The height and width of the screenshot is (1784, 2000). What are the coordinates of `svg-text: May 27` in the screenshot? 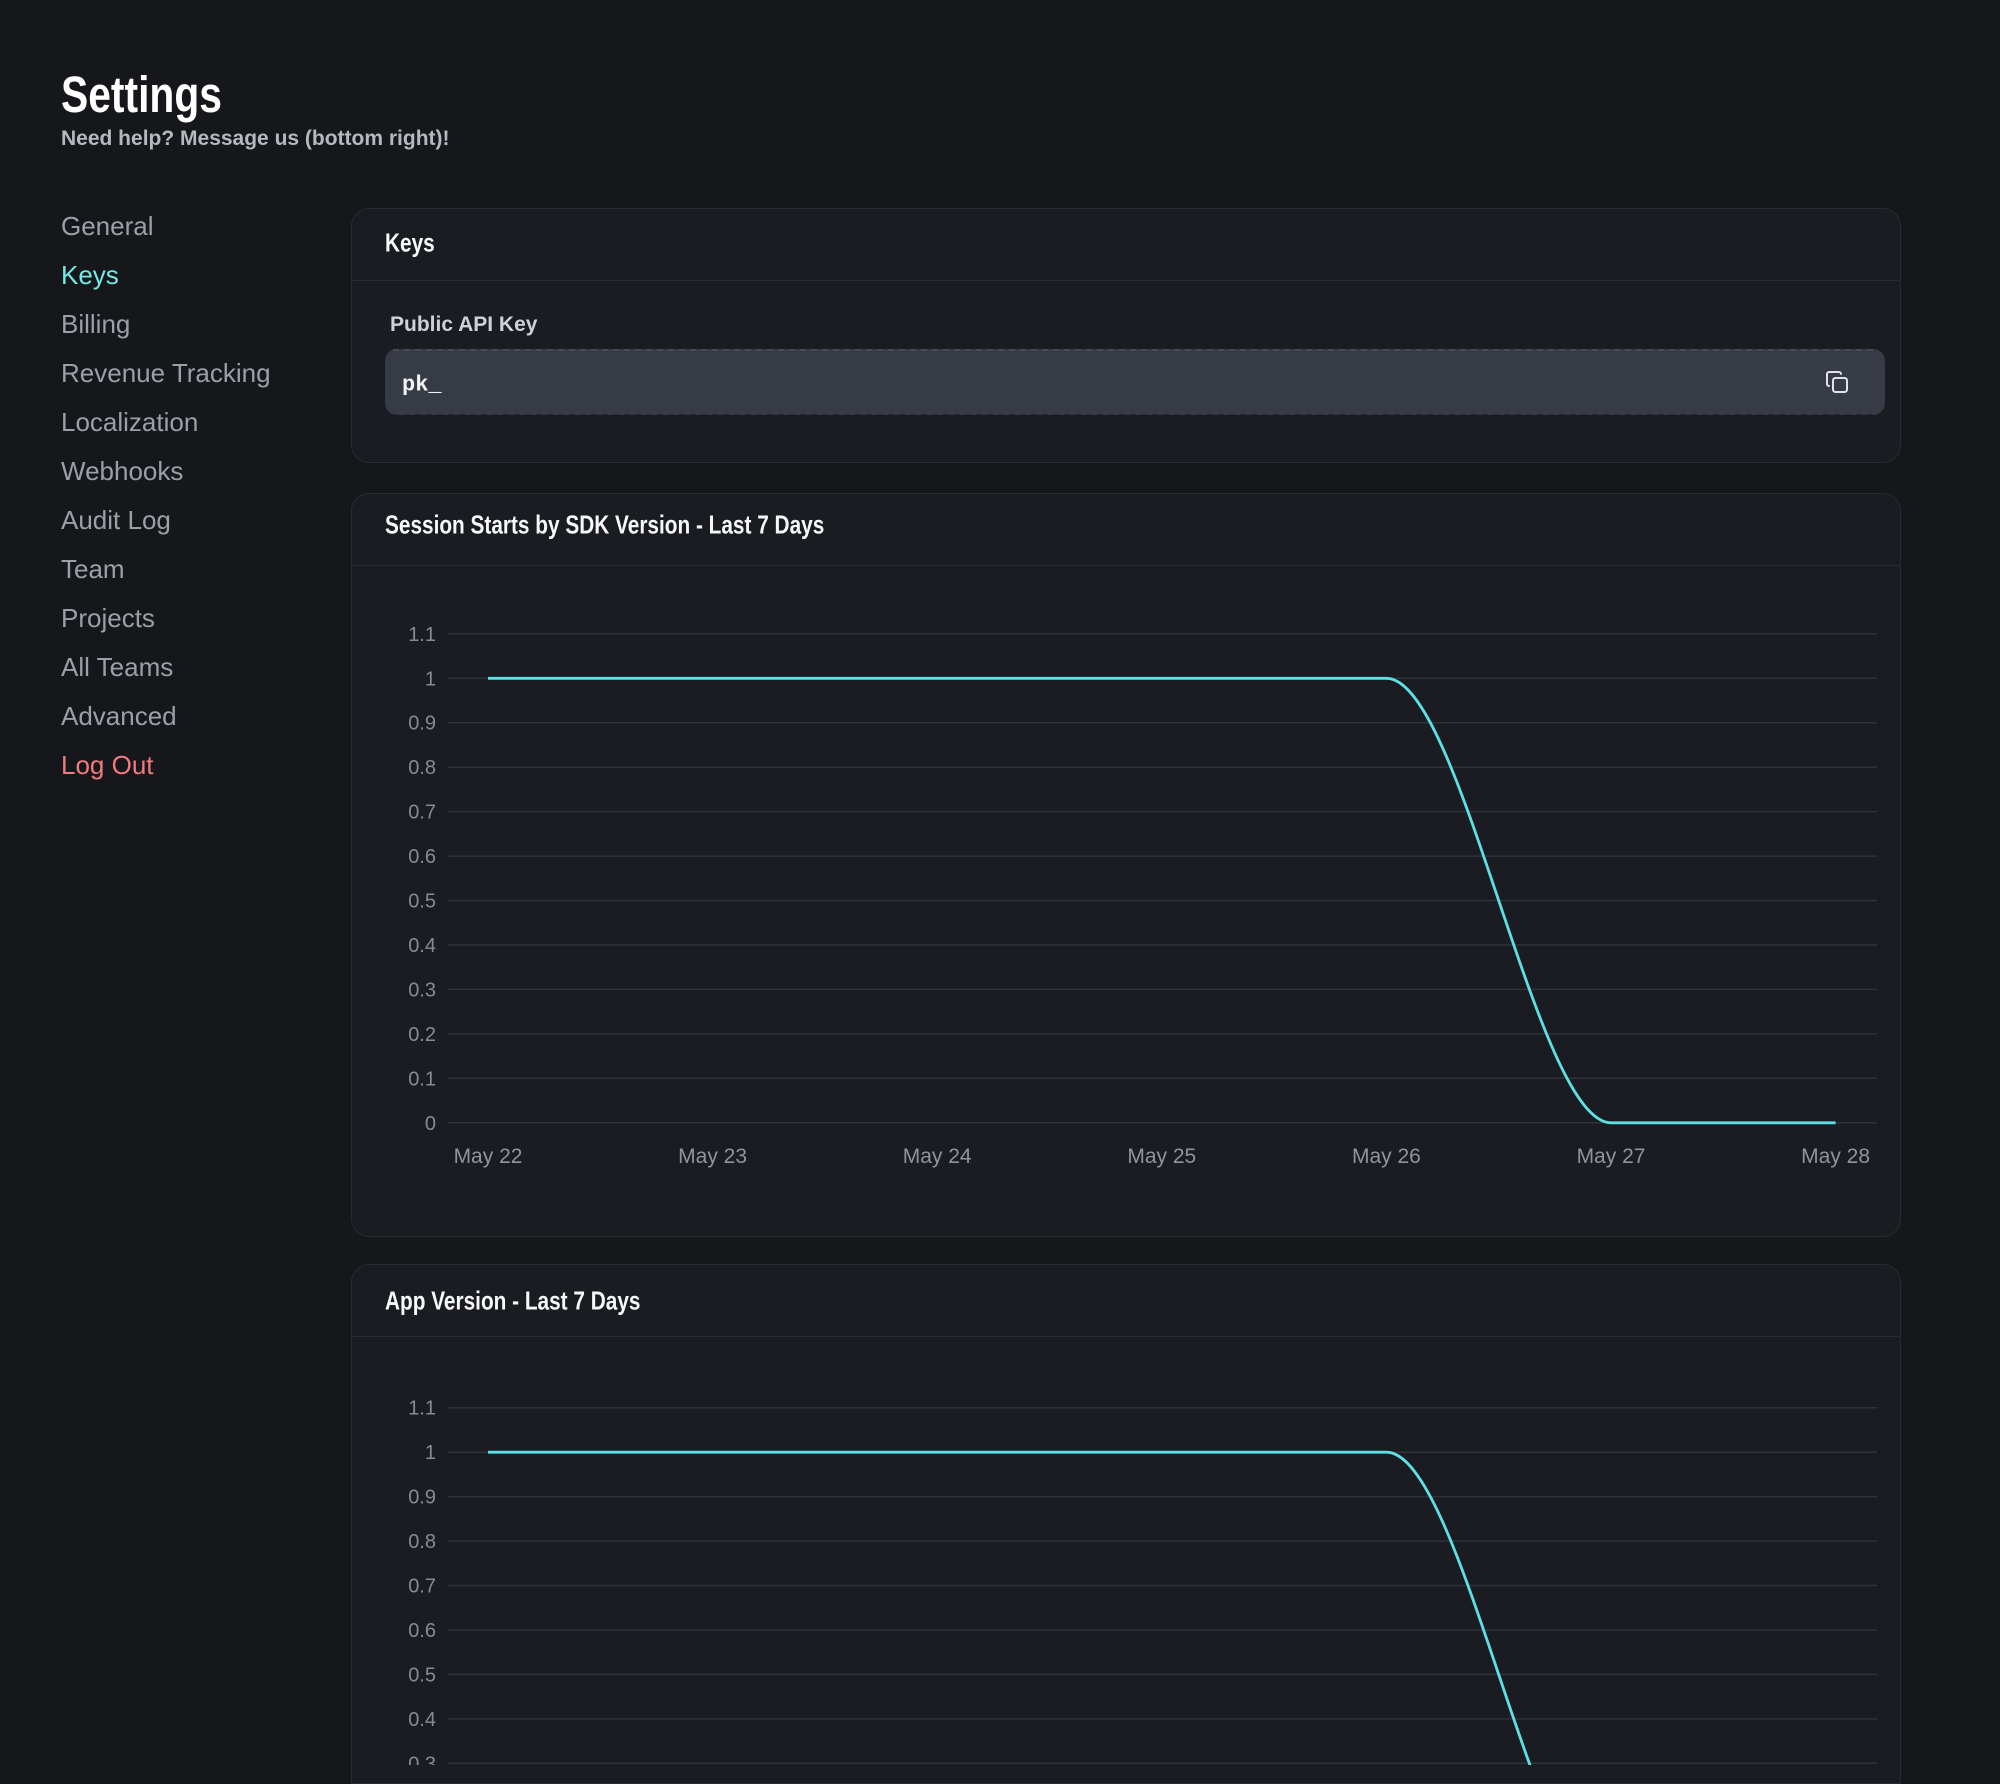 It's located at (1611, 1156).